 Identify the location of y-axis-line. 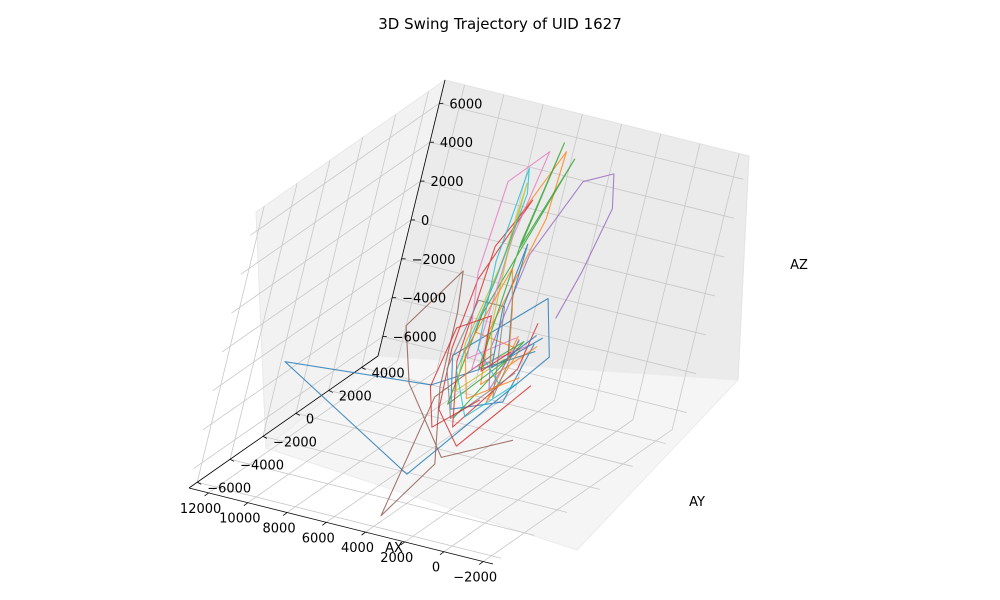
(283, 422).